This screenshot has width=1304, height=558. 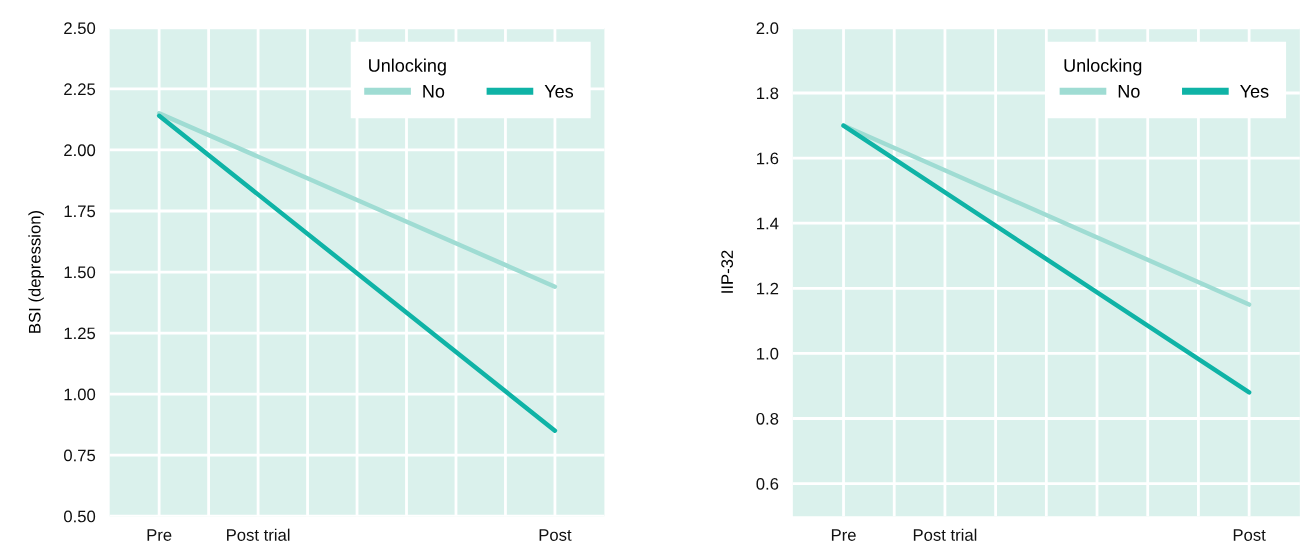 I want to click on y-tick-label: 0.50, so click(x=79, y=516).